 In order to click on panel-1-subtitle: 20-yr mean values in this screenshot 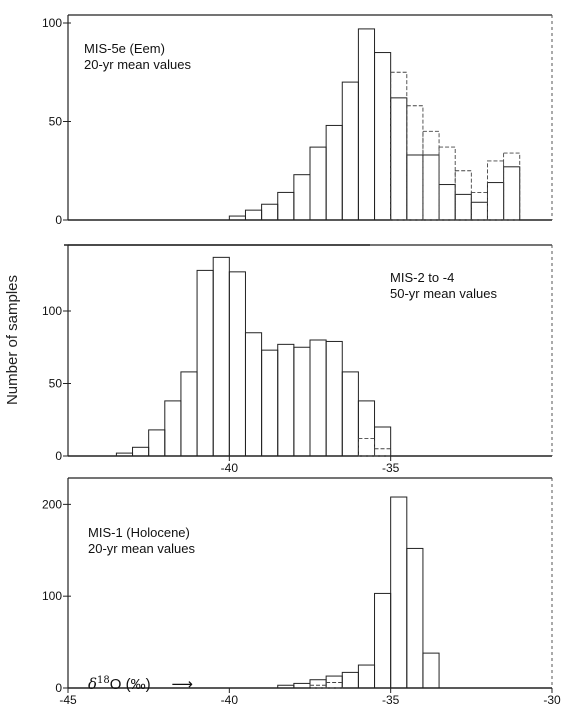, I will do `click(137, 64)`.